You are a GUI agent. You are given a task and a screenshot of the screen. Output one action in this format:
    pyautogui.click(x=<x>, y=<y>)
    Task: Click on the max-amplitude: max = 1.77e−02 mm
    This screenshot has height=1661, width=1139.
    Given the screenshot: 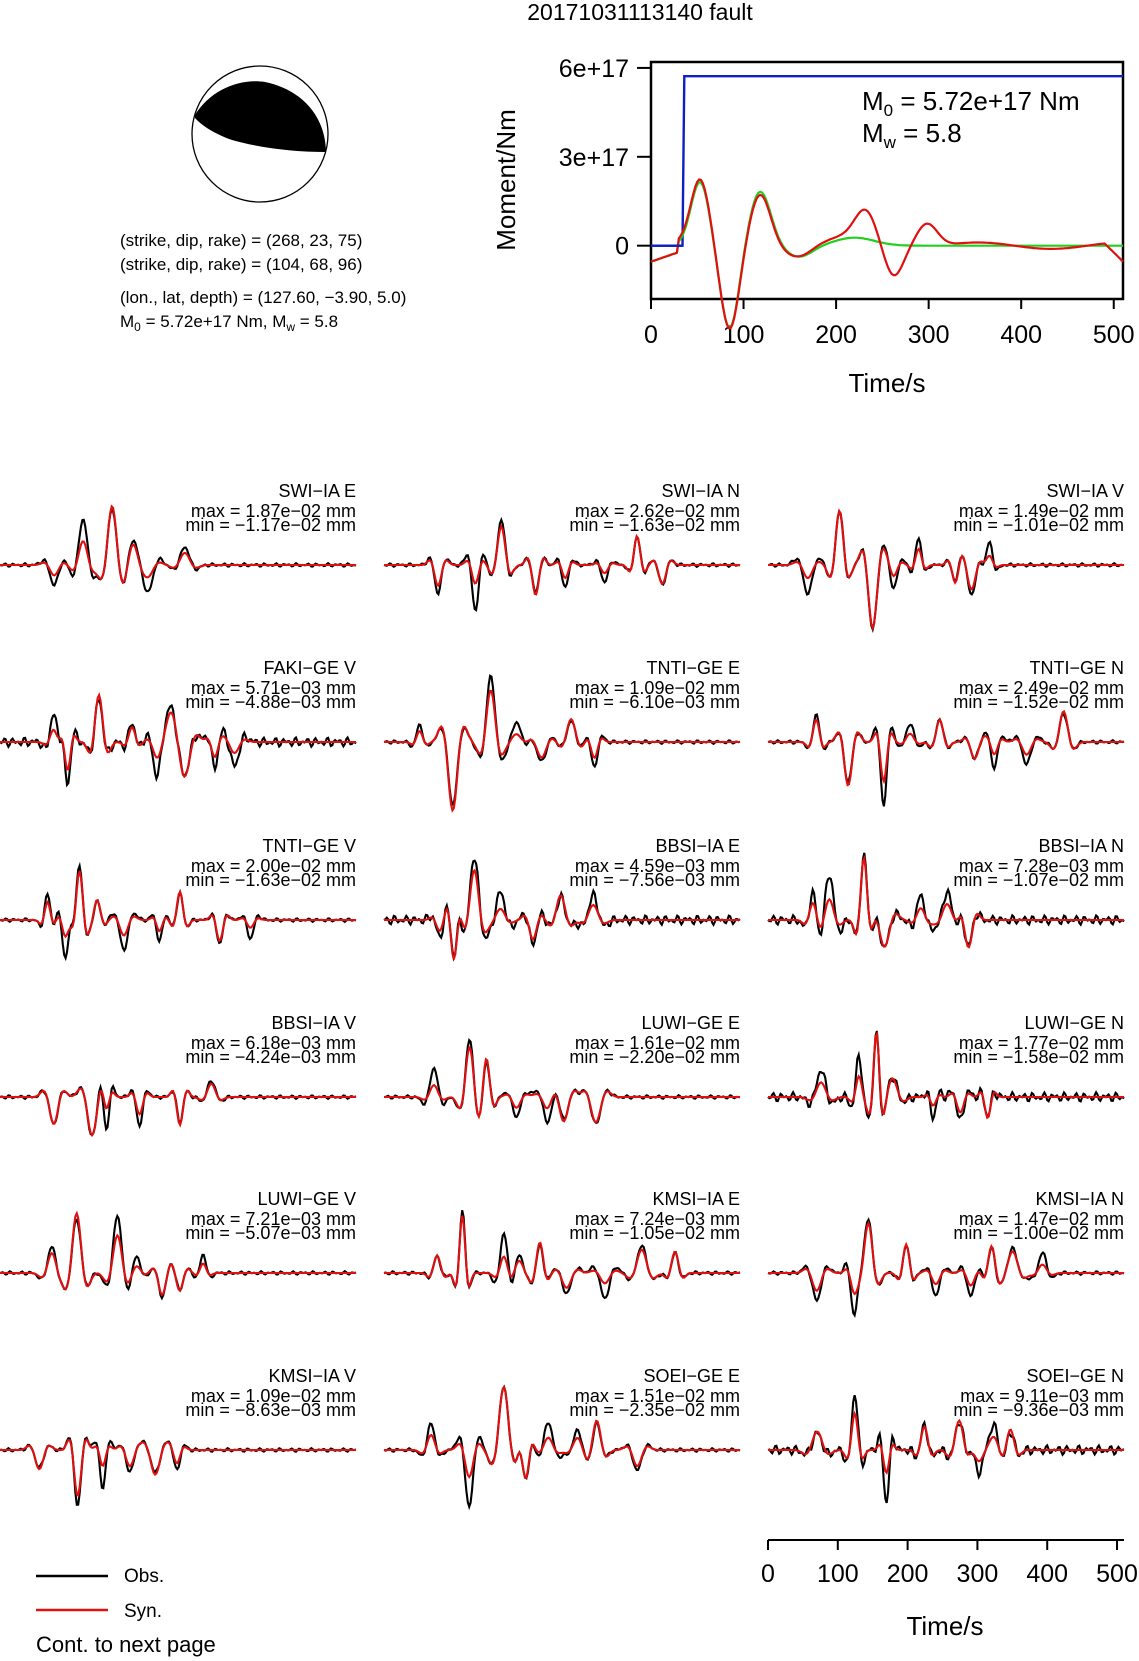 What is the action you would take?
    pyautogui.click(x=1041, y=1043)
    